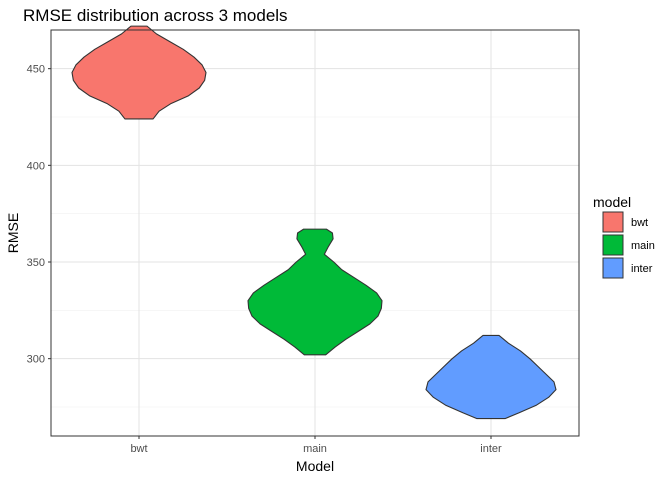  What do you see at coordinates (612, 202) in the screenshot?
I see `legend-title: model` at bounding box center [612, 202].